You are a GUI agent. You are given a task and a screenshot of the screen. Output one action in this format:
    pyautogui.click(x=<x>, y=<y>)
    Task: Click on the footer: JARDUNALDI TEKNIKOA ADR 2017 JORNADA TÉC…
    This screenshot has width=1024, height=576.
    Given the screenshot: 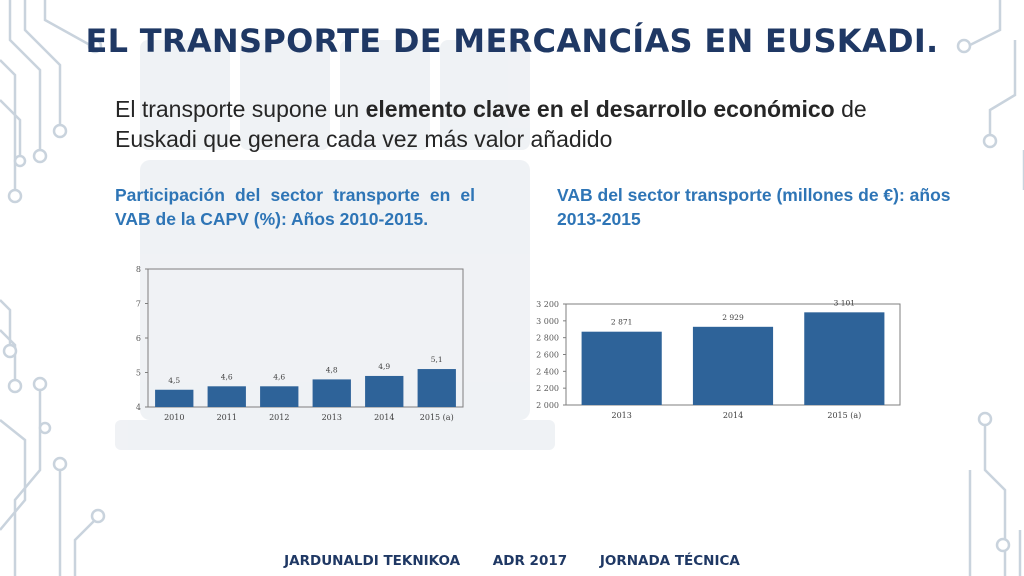 What is the action you would take?
    pyautogui.click(x=512, y=561)
    